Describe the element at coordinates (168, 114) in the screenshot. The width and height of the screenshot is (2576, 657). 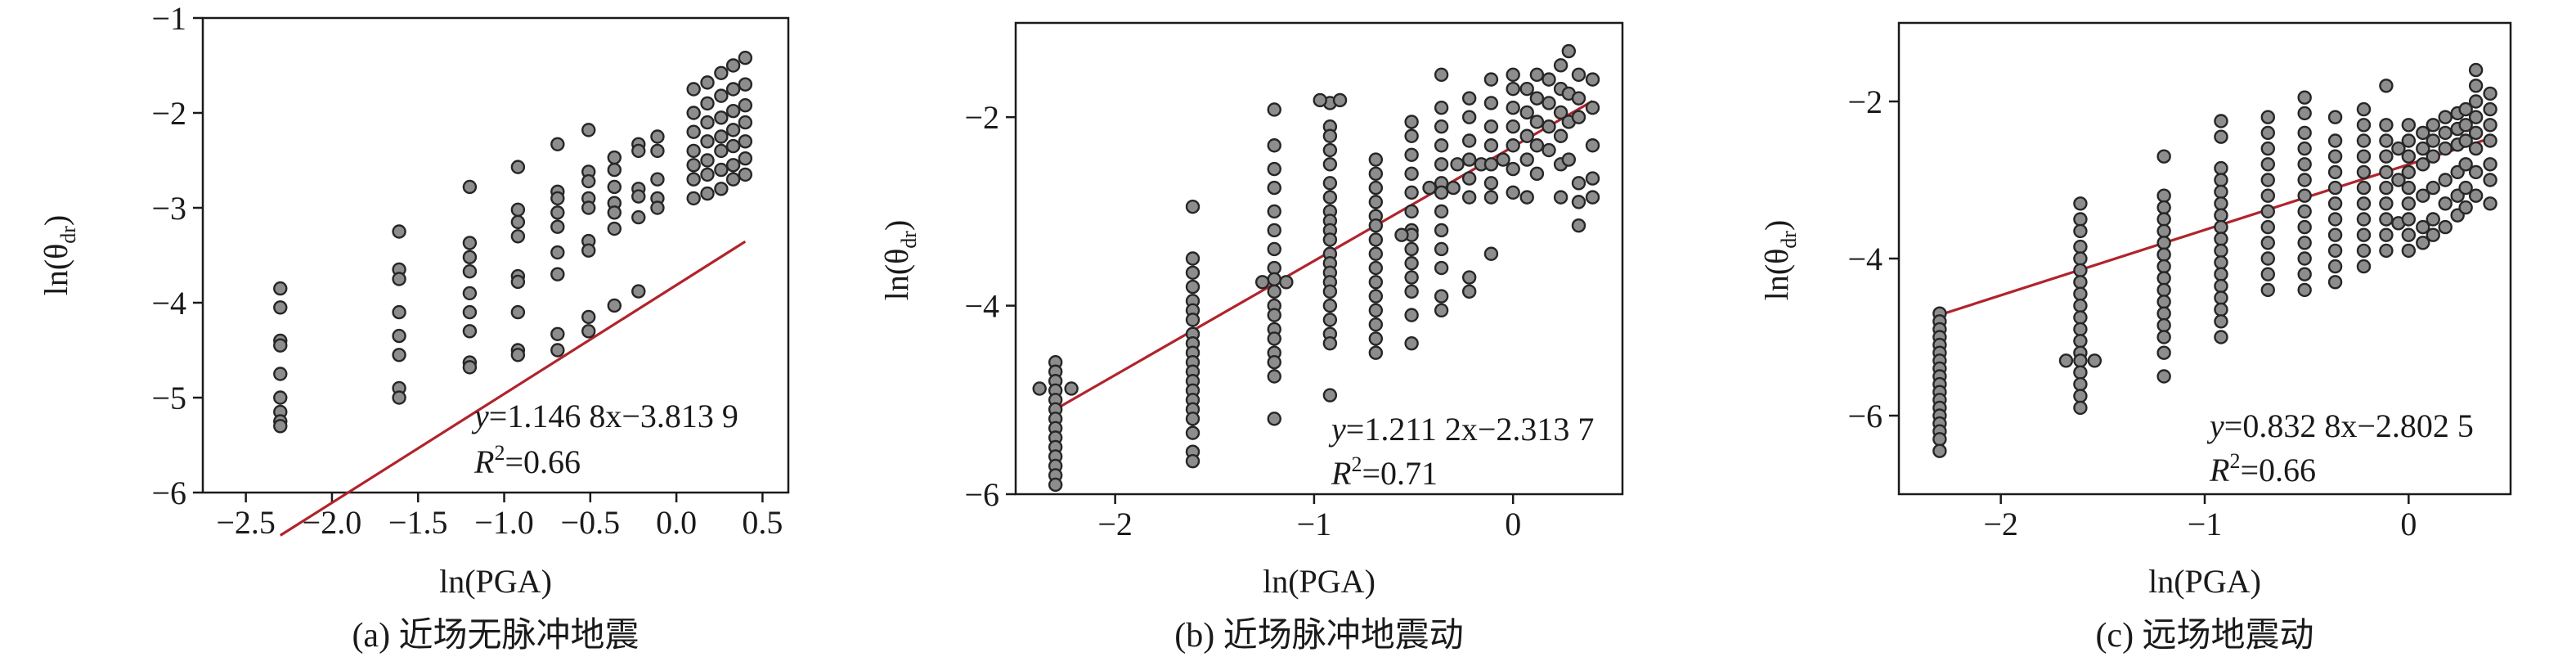
I see `y-tick-label: −2` at that location.